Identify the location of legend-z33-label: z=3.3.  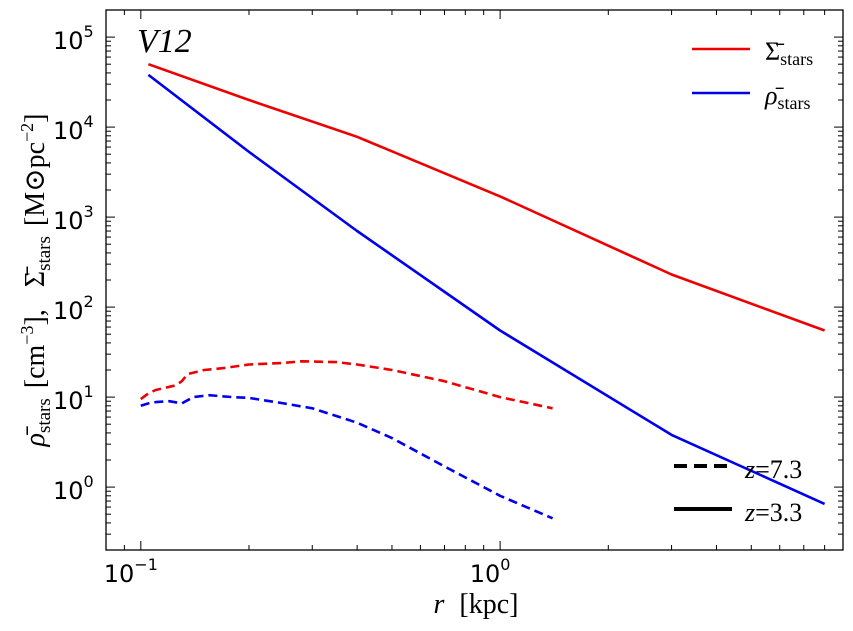
(773, 512).